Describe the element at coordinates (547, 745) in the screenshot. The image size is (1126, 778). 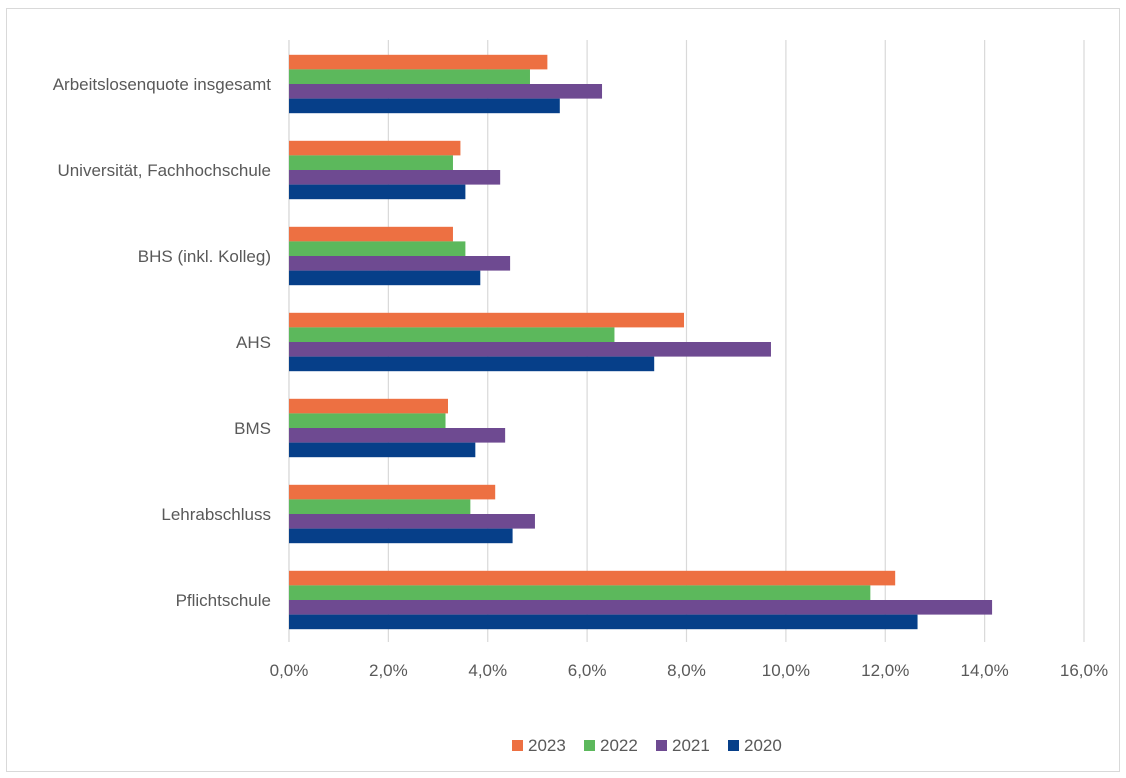
I see `legend-label: 2023` at that location.